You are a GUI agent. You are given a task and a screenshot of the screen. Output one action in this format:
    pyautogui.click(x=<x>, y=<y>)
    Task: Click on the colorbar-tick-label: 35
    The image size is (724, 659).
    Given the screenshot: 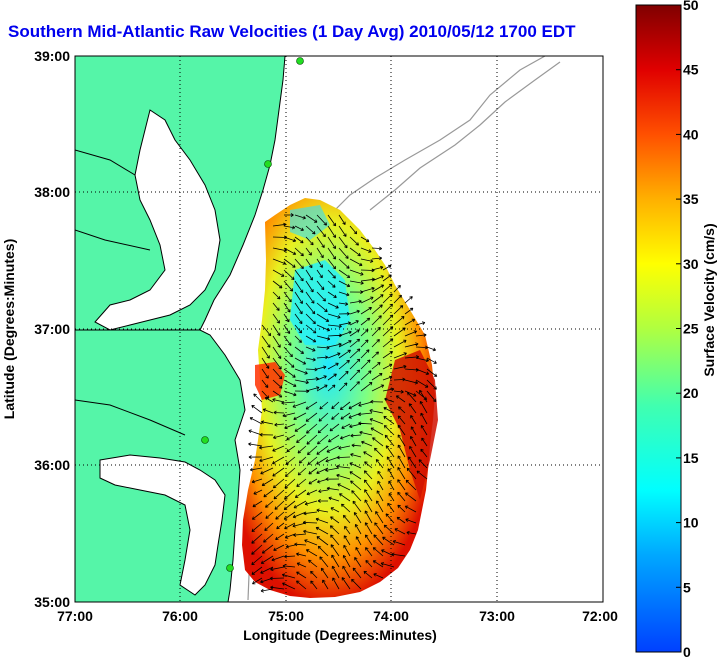 What is the action you would take?
    pyautogui.click(x=691, y=199)
    